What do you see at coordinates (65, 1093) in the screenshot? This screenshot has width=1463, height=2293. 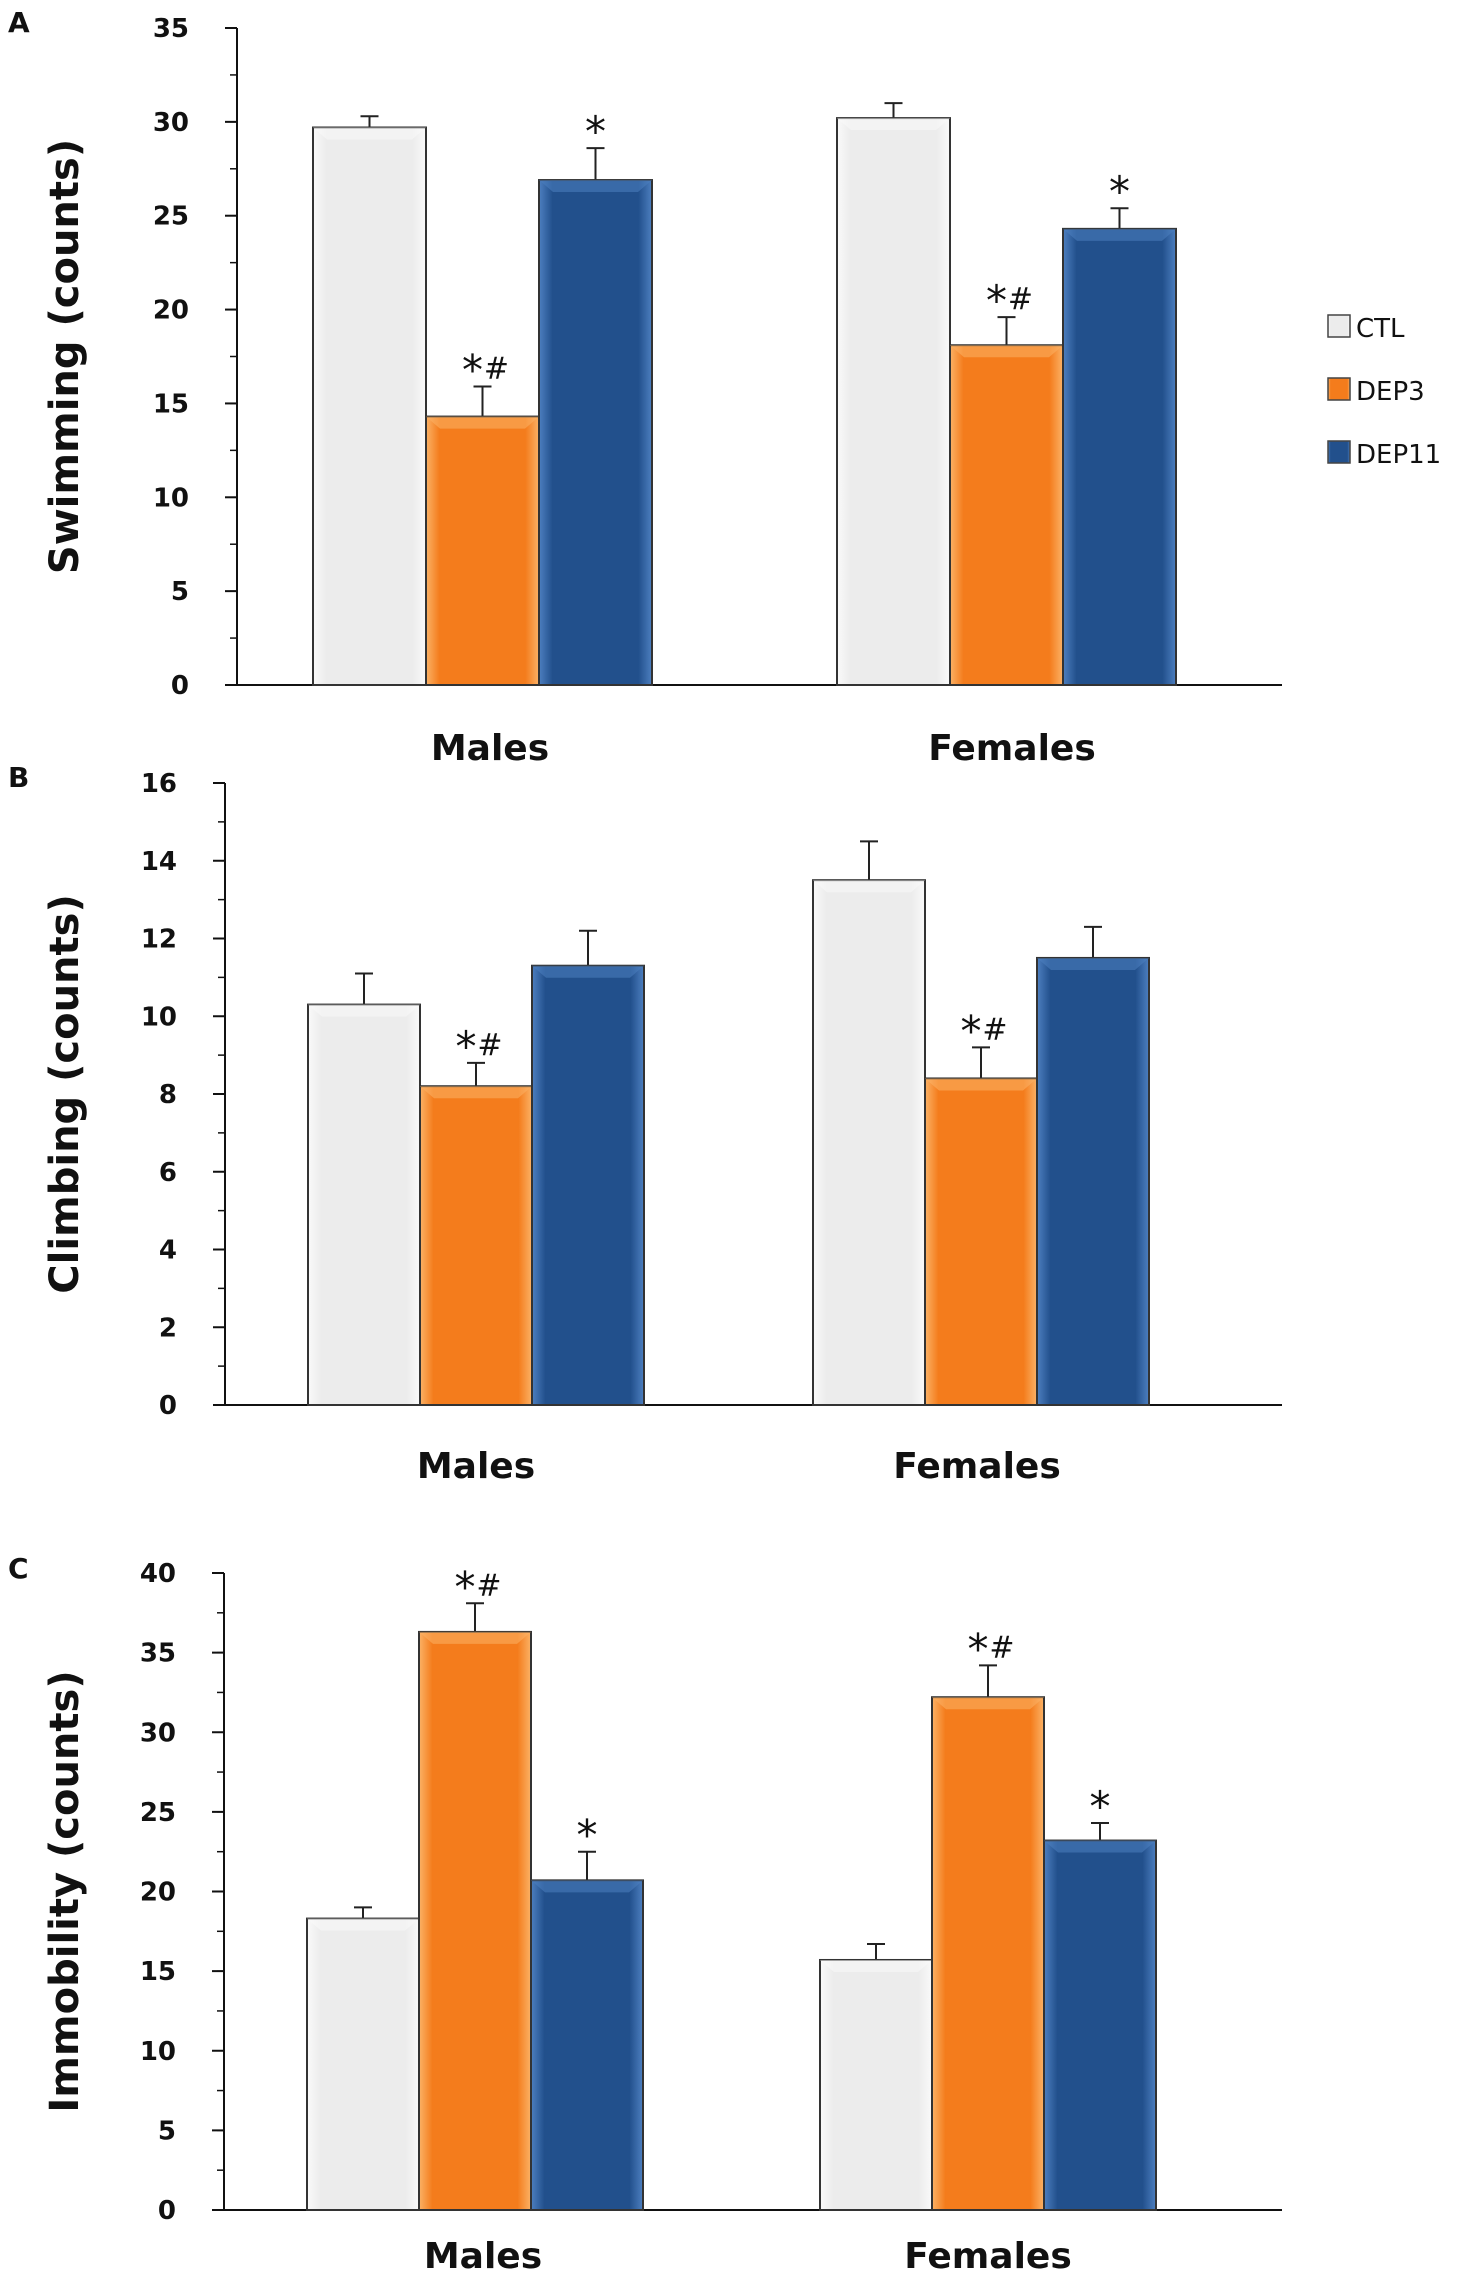 I see `y-axis-label: Climbing (counts)` at bounding box center [65, 1093].